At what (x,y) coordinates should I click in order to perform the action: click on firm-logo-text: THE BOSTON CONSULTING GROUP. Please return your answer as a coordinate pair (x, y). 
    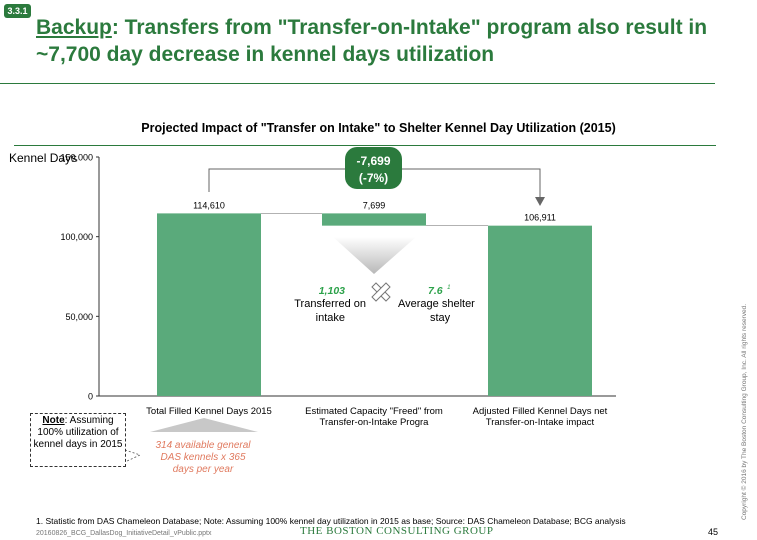
    Looking at the image, I should click on (397, 531).